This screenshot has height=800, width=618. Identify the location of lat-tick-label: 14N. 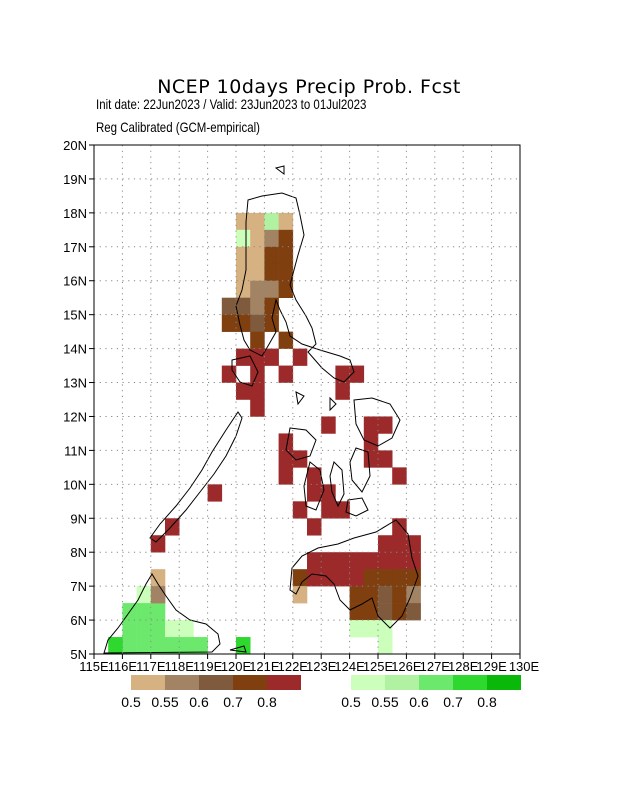
(75, 349).